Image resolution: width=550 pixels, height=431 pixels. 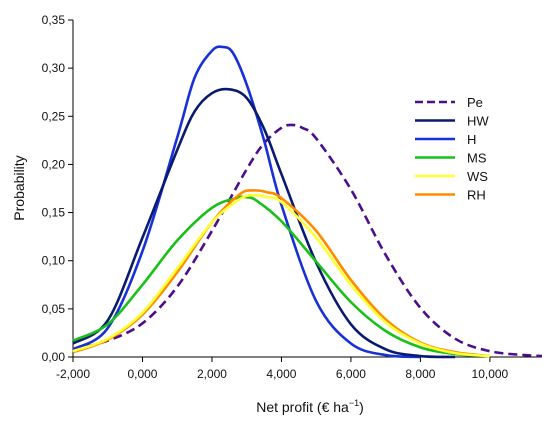 I want to click on x-tick-label: 0,000, so click(x=142, y=374).